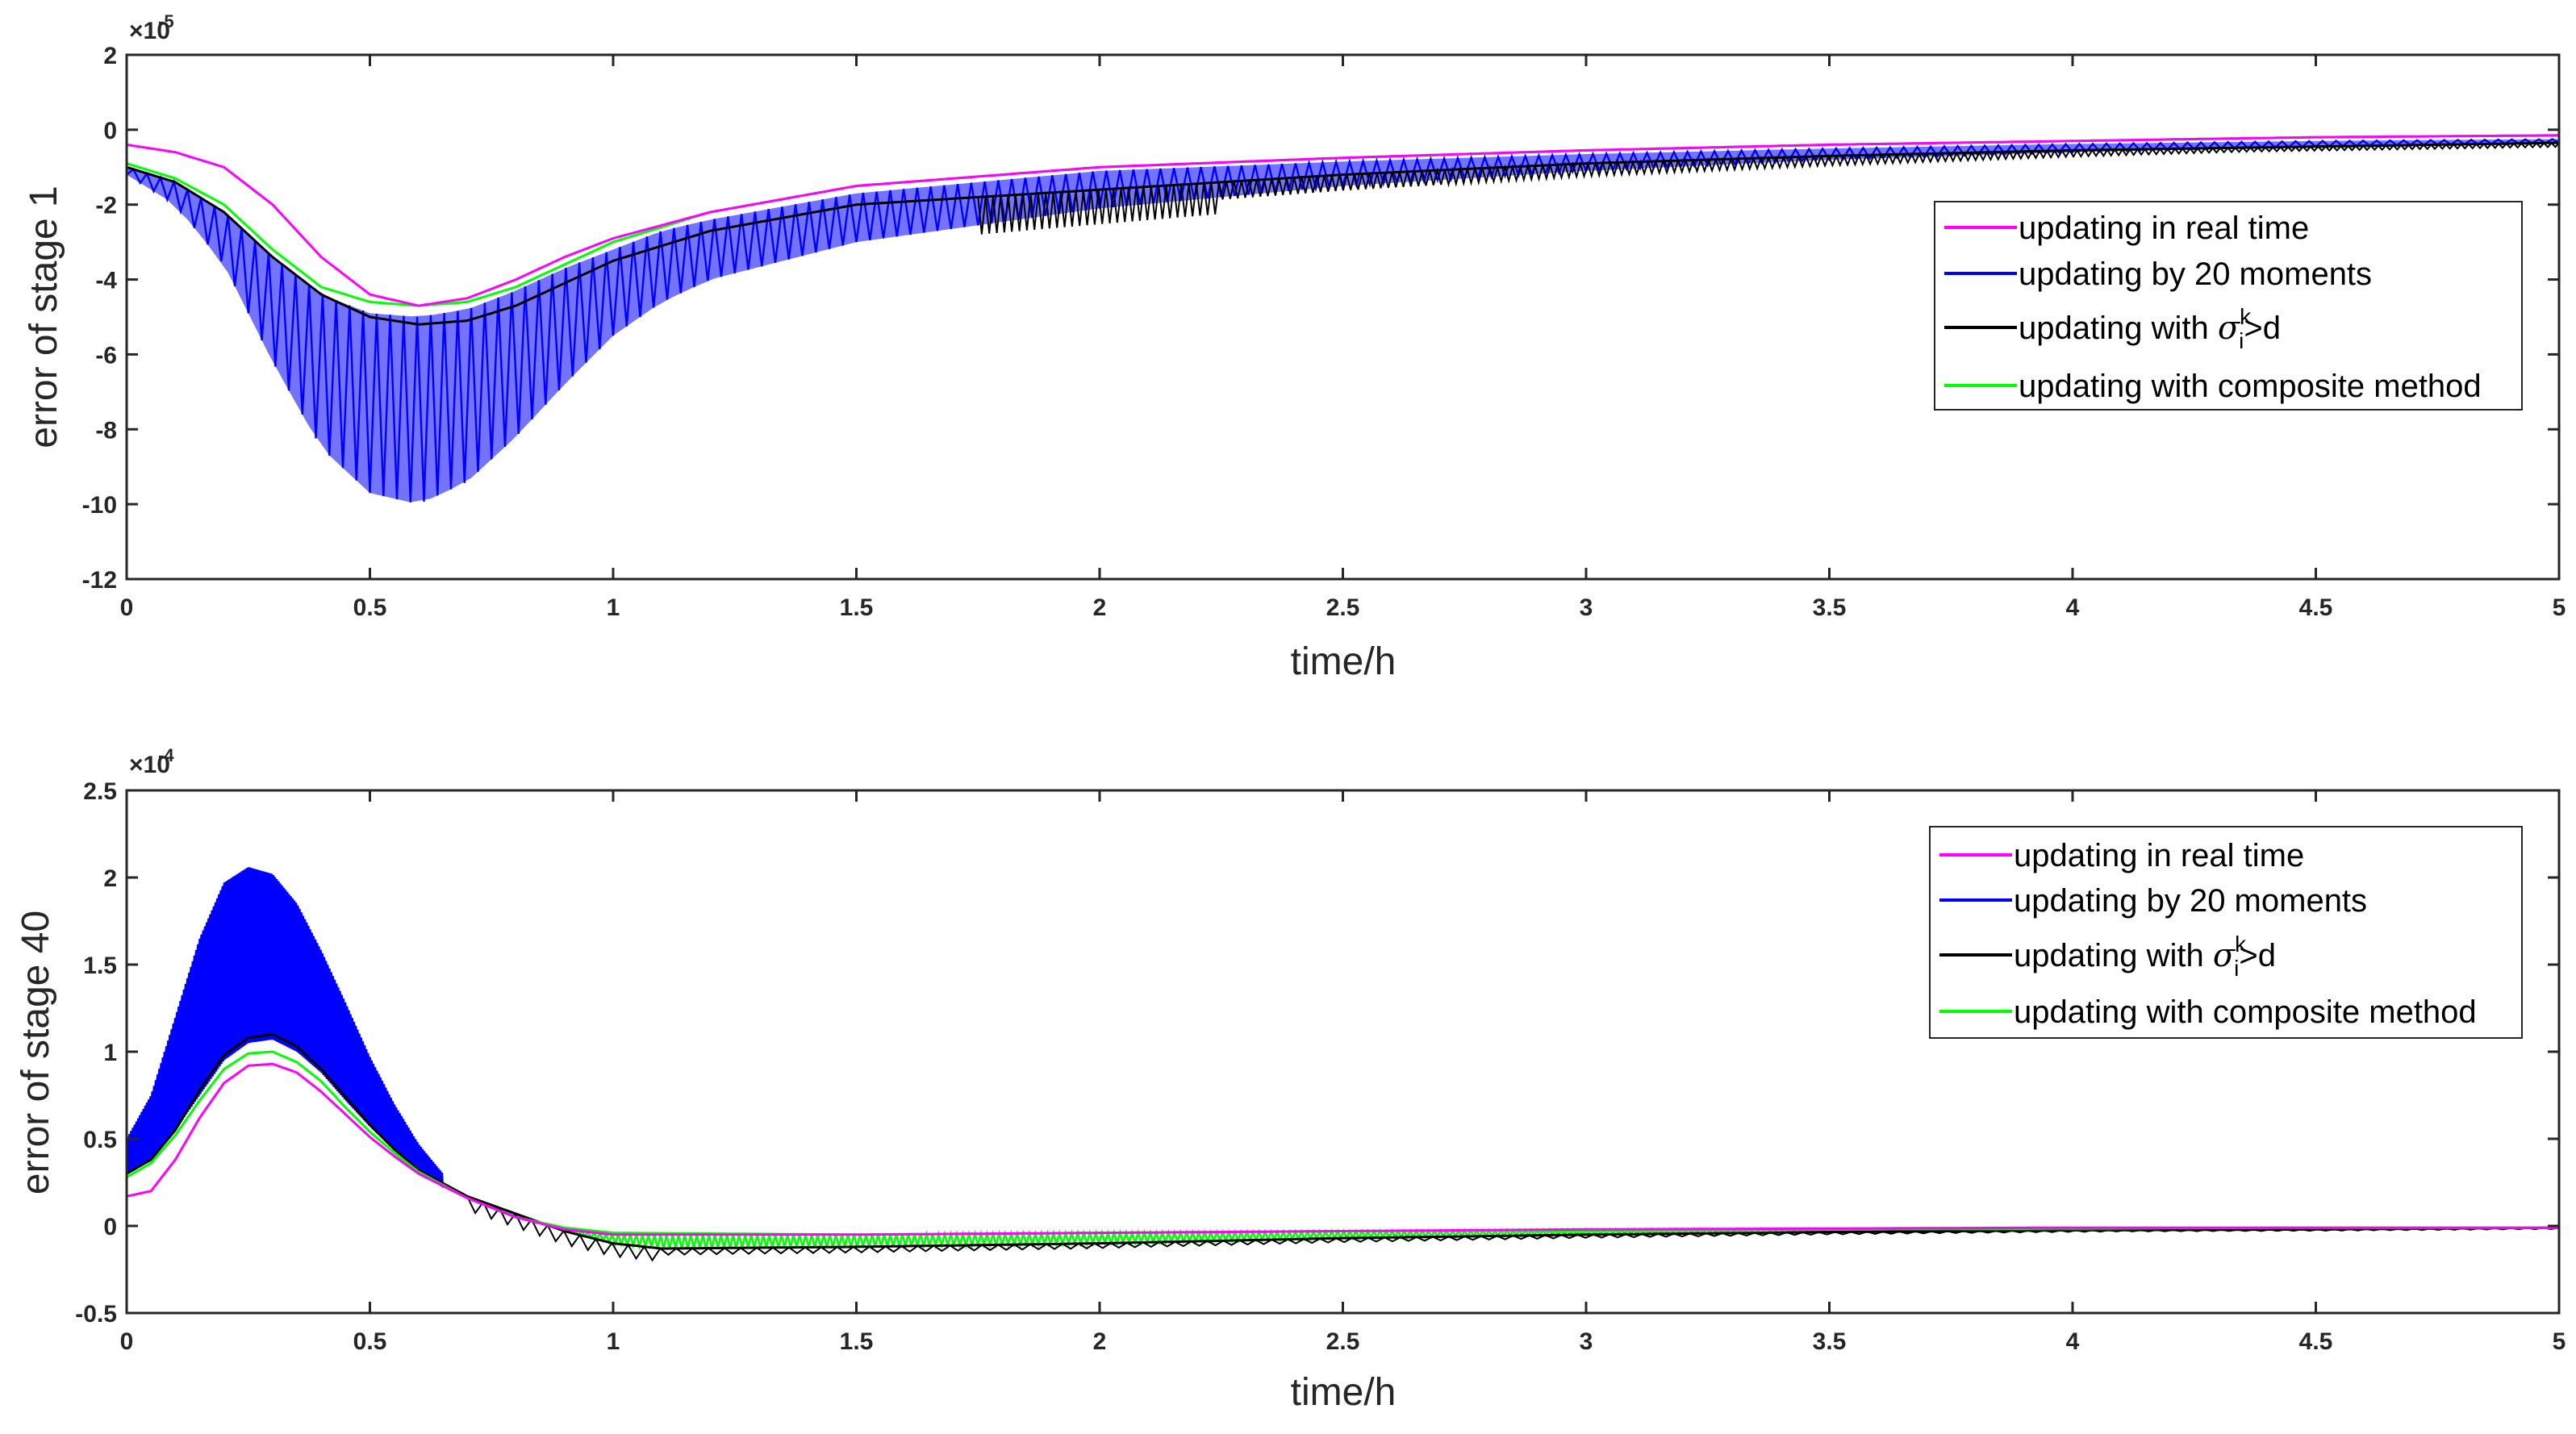 The height and width of the screenshot is (1434, 2576). I want to click on y-tick-label: 1, so click(110, 1053).